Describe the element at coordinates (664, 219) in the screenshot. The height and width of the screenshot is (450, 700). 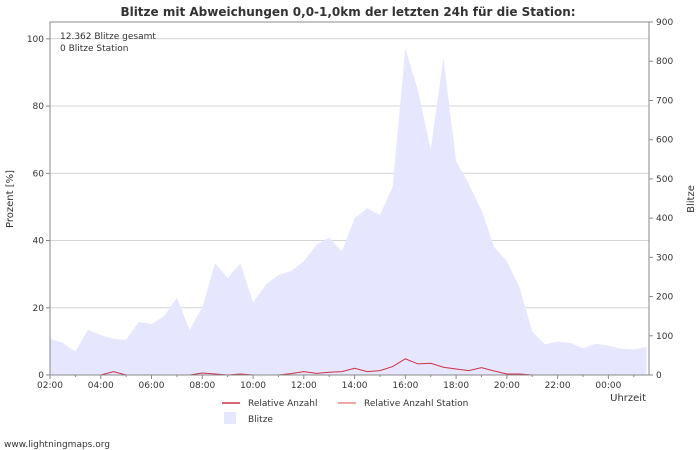
I see `right-tick-label: 400` at that location.